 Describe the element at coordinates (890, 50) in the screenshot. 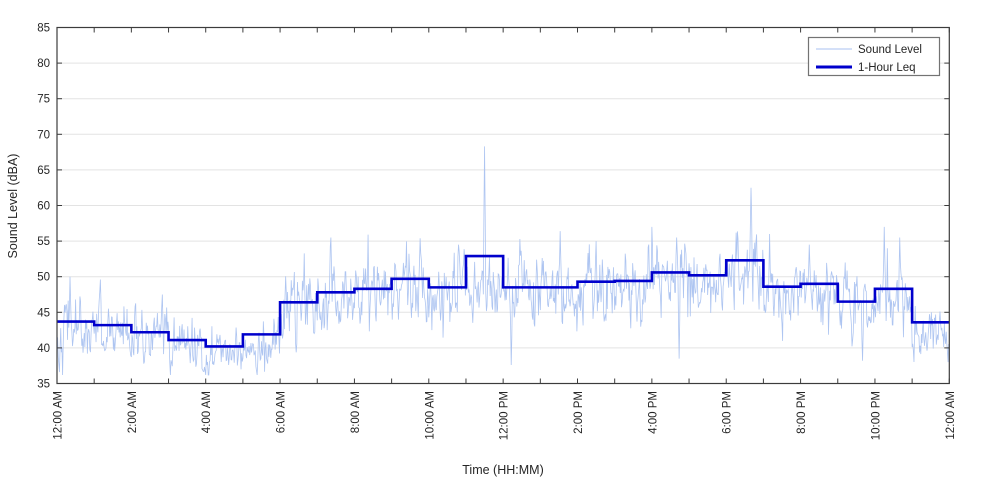

I see `legend-label-sound-level: Sound Level` at that location.